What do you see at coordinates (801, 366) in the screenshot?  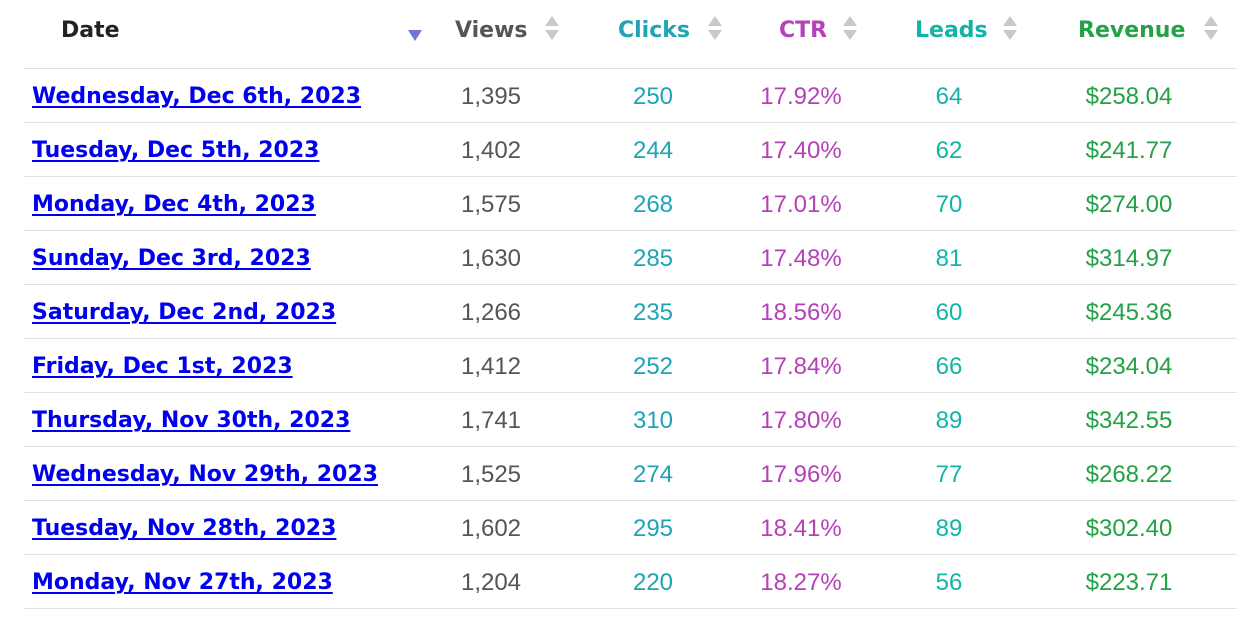 I see `ctr-cell: 17.84%` at bounding box center [801, 366].